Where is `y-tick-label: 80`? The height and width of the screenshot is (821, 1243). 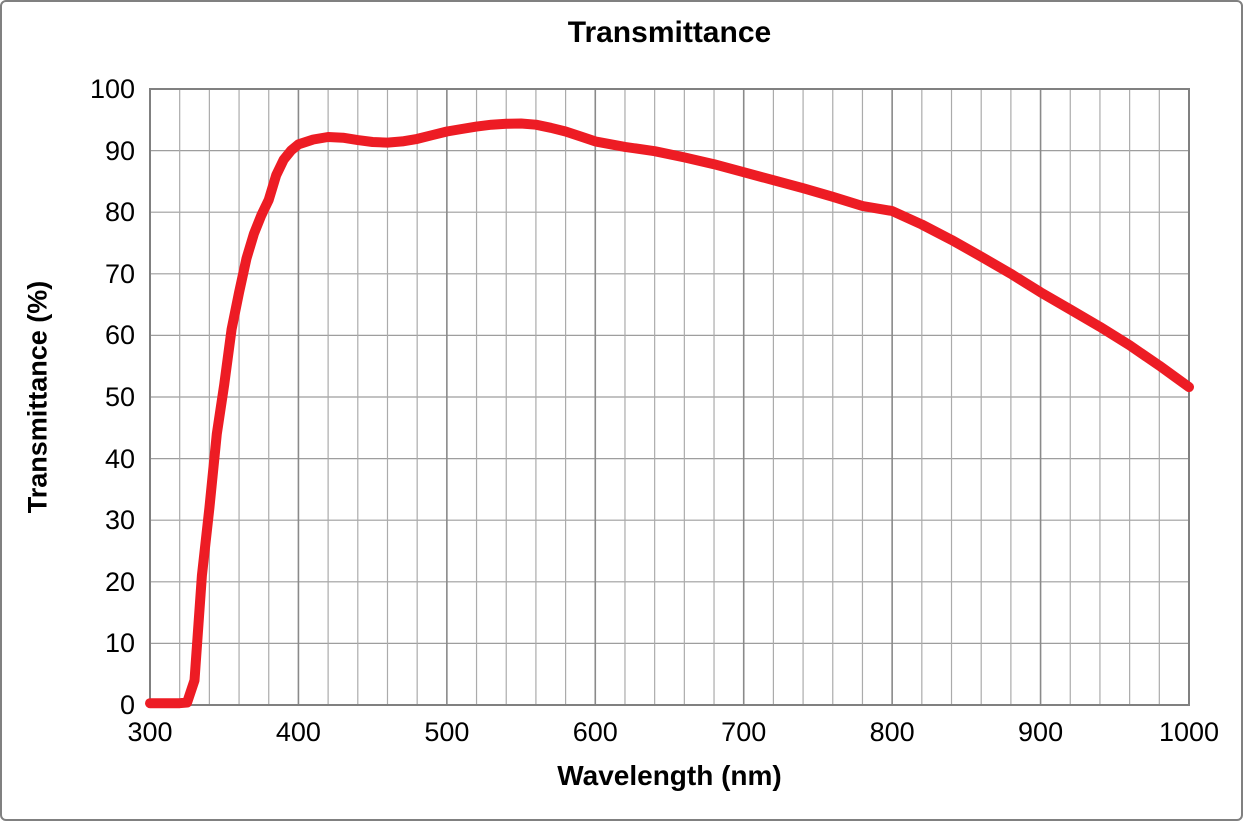
y-tick-label: 80 is located at coordinates (119, 212).